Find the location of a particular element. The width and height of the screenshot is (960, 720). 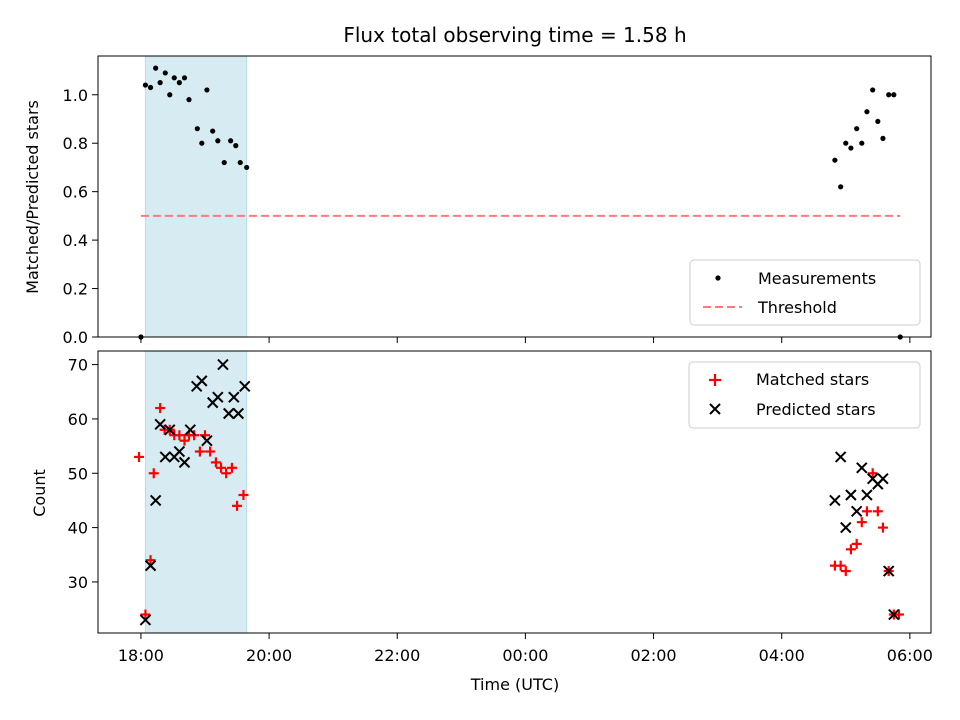

ratio-y-tick-label: 0.6 is located at coordinates (75, 192).